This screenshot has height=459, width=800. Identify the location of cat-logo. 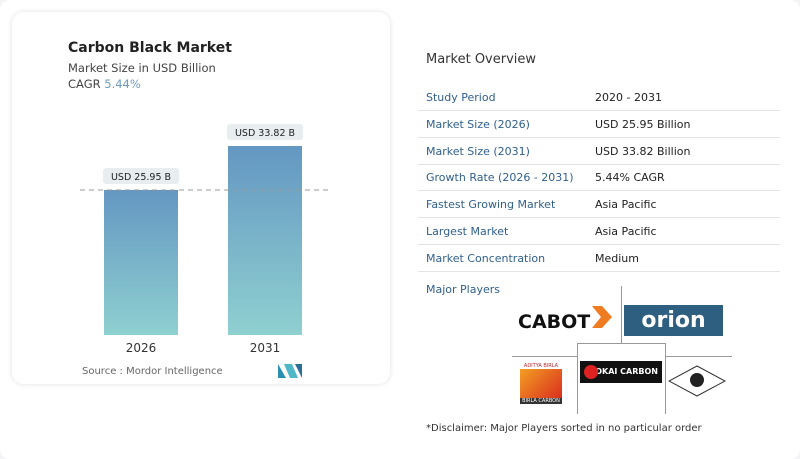
(697, 381).